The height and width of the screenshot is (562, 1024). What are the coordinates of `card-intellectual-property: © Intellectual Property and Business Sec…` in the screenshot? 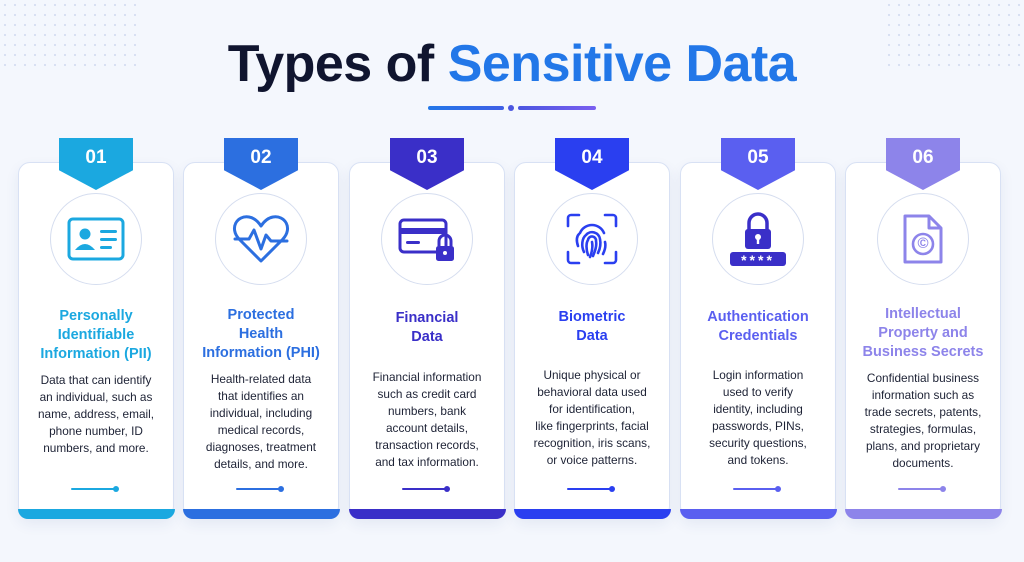 It's located at (923, 340).